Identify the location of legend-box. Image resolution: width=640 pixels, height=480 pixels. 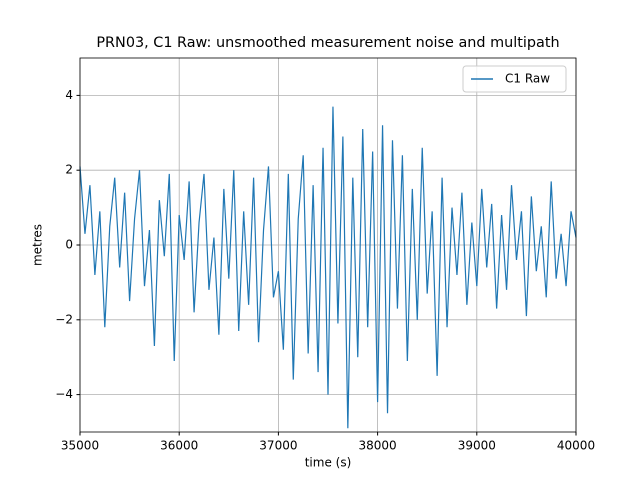
(514, 79).